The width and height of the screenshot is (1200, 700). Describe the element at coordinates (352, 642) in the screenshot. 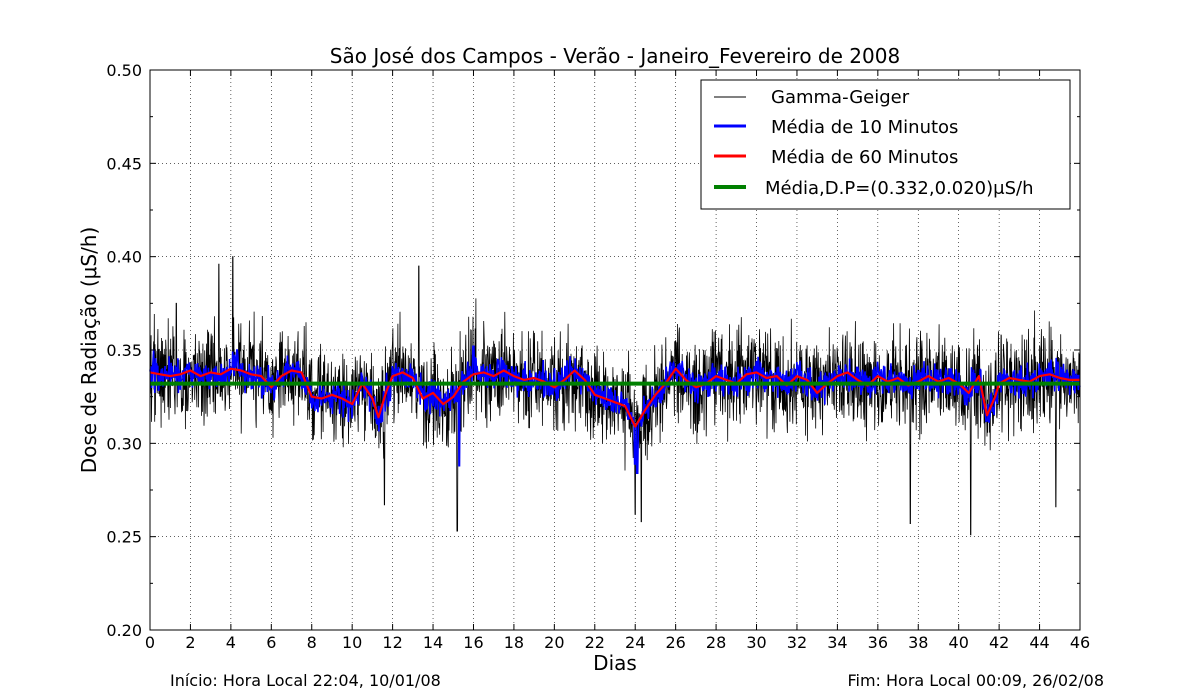

I see `x-tick-label: 10` at that location.